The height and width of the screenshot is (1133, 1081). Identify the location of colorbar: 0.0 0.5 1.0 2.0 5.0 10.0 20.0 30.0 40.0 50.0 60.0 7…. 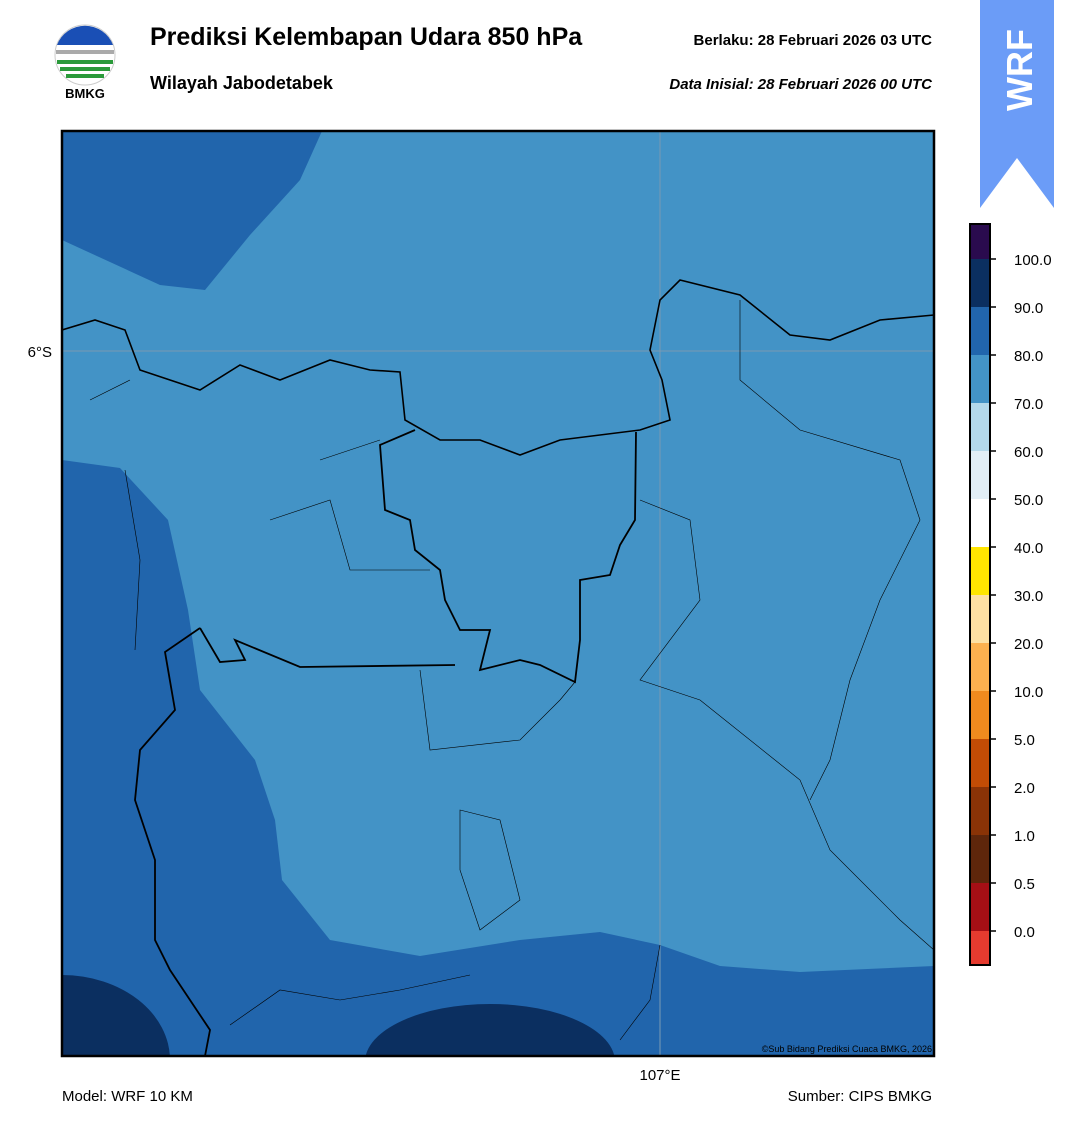
(1010, 594).